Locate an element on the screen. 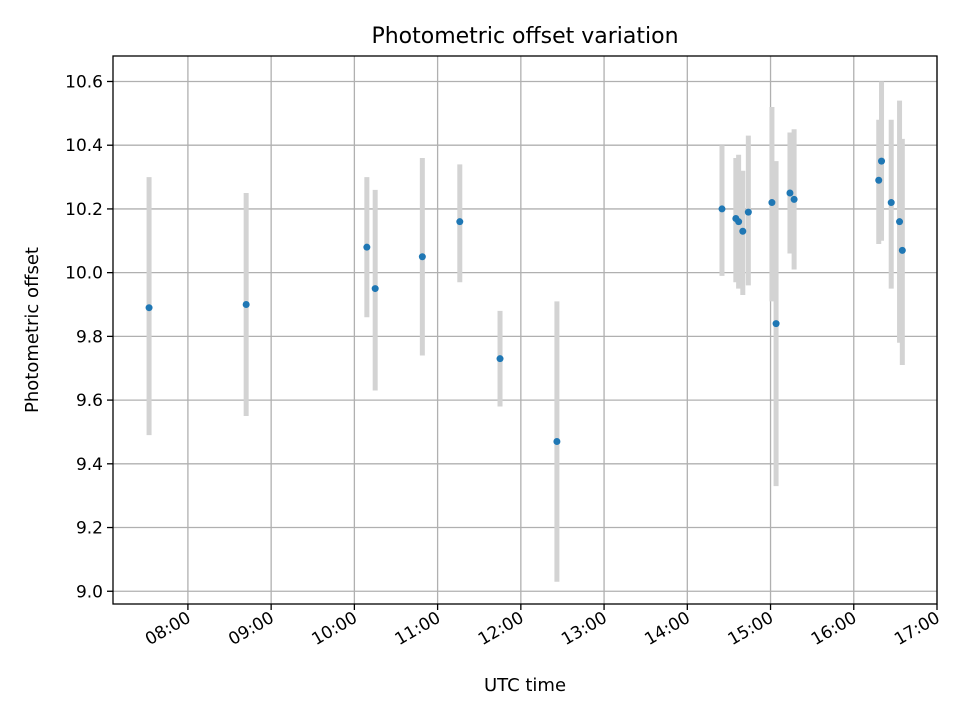 This screenshot has height=720, width=960. y-tick-label: 10.0 is located at coordinates (84, 274).